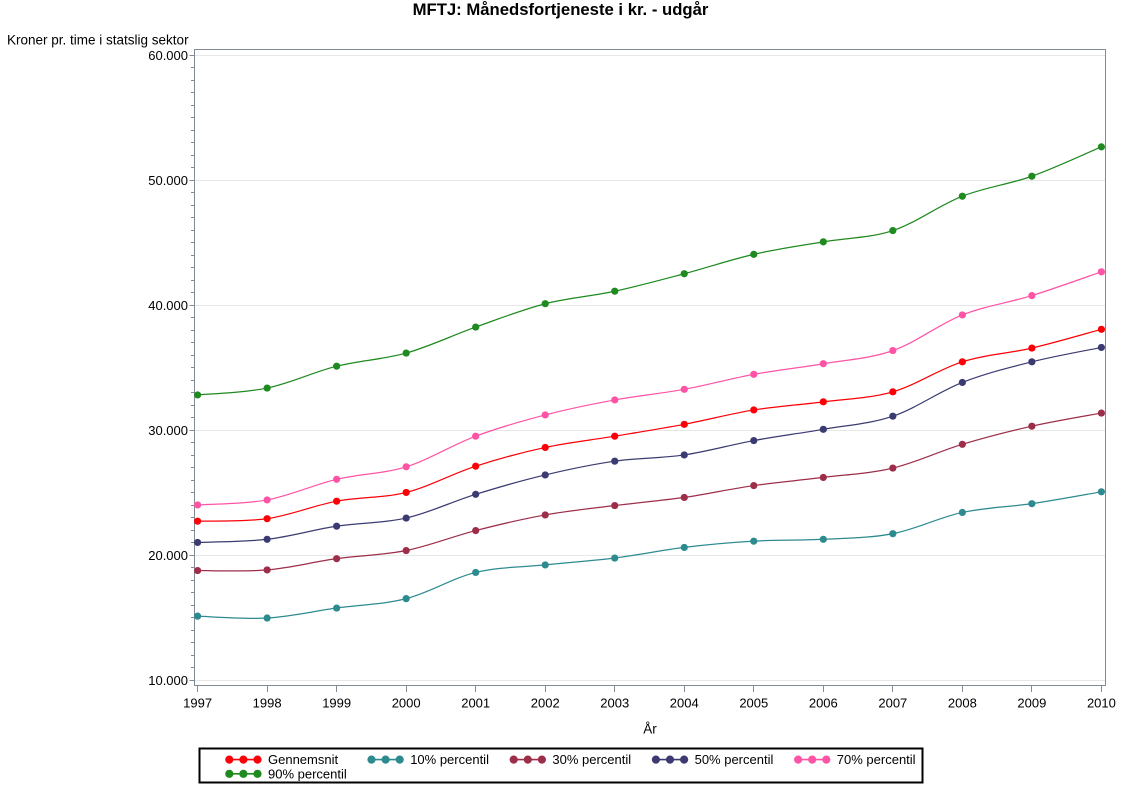 The image size is (1122, 798). What do you see at coordinates (753, 703) in the screenshot?
I see `svg-text: 2005` at bounding box center [753, 703].